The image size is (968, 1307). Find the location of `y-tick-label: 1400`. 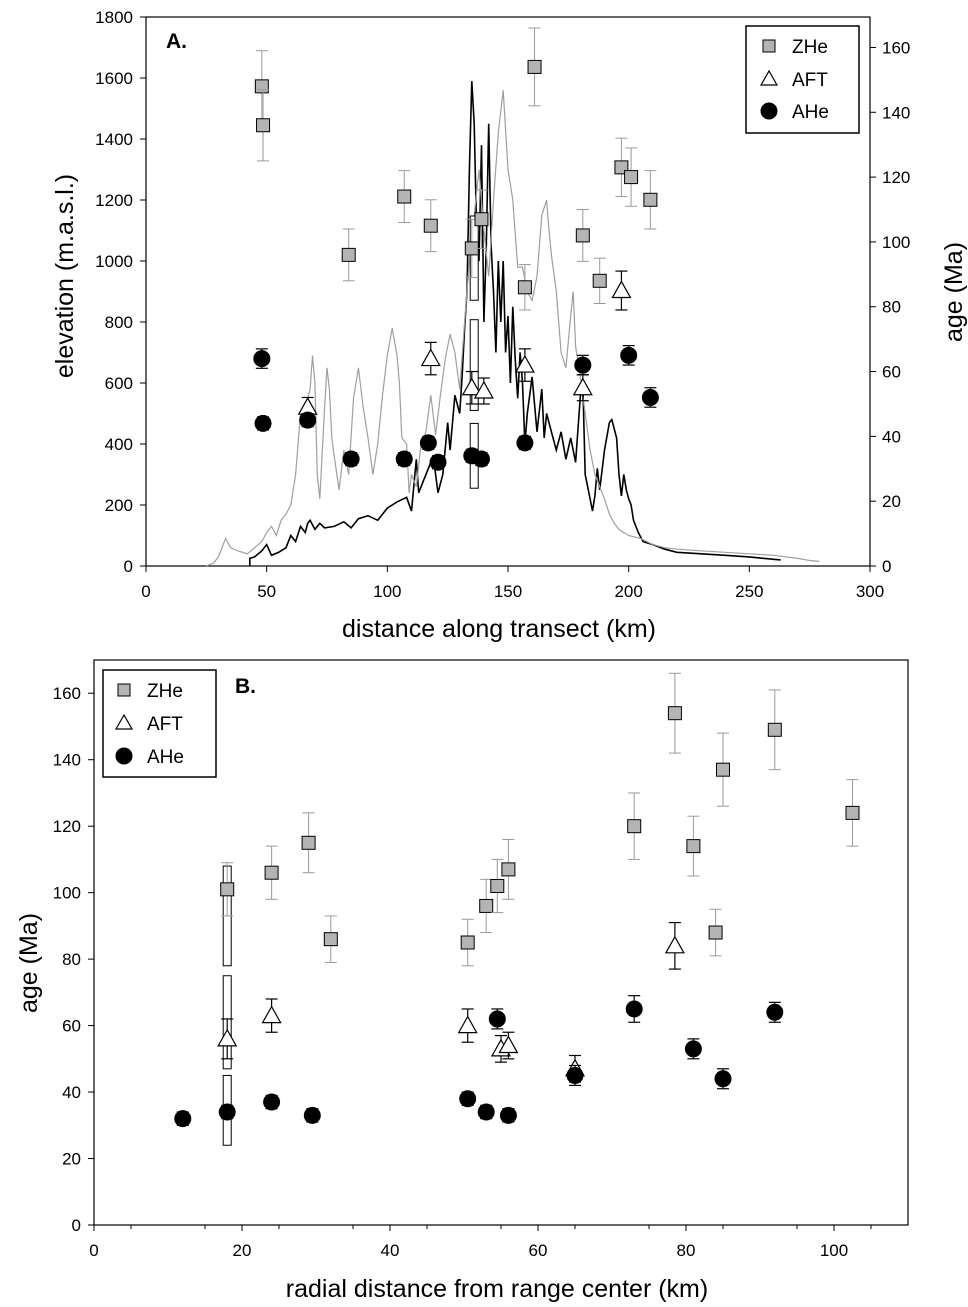

y-tick-label: 1400 is located at coordinates (114, 139).